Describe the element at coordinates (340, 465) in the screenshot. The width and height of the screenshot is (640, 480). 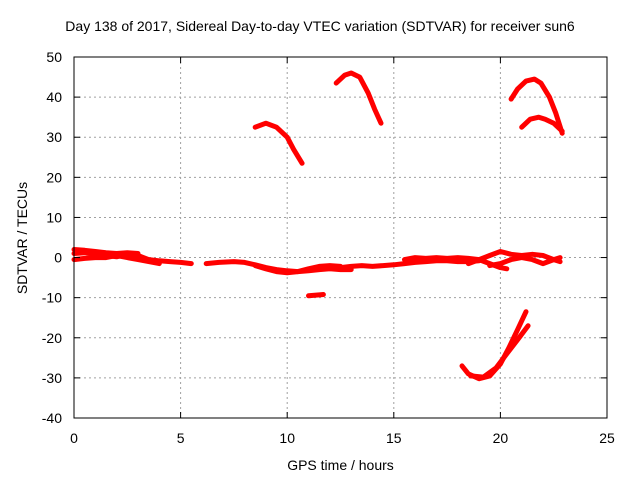
I see `x-axis-label: GPS time / hours` at that location.